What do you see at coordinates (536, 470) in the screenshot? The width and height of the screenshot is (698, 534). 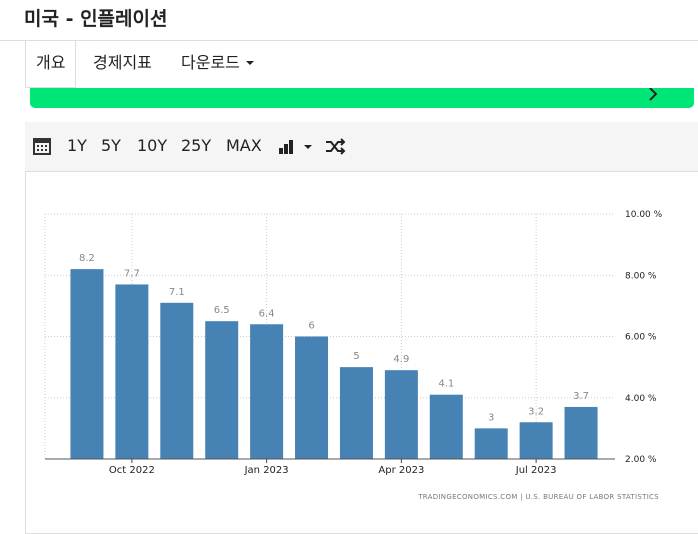 I see `x-tick-label: Jul 2023` at bounding box center [536, 470].